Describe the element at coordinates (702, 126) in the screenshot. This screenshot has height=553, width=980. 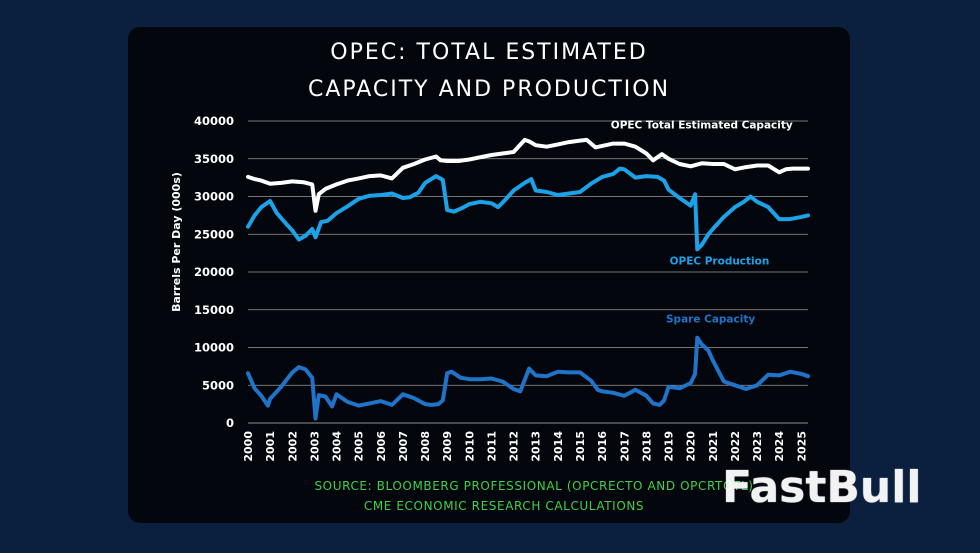
I see `capacity-series-label: OPEC Total Estimated Capacity` at that location.